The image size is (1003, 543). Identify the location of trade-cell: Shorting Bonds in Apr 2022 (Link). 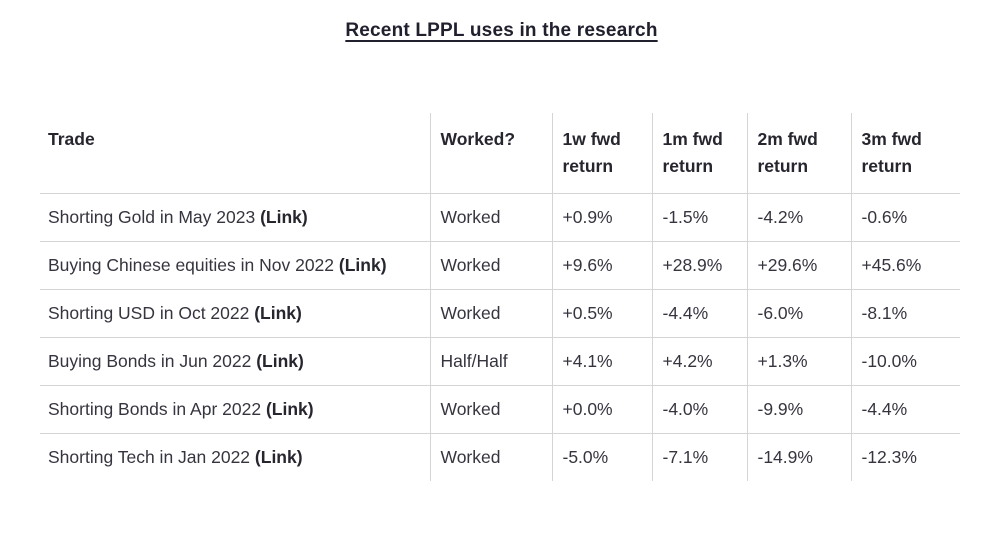
(235, 410).